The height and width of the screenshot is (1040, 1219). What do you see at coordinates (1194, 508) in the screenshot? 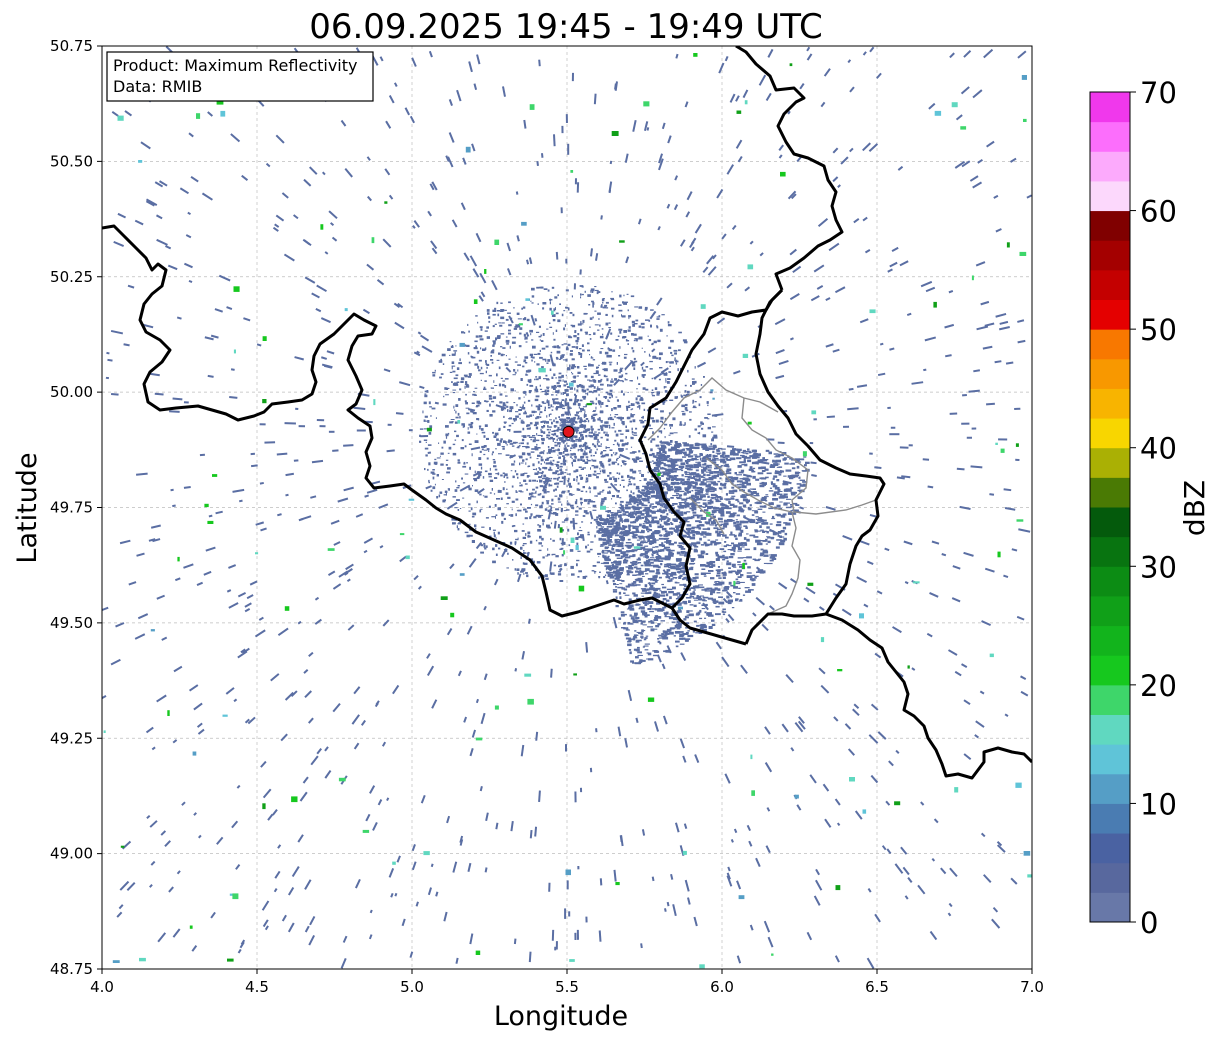
I see `colorbar-label: dBZ` at bounding box center [1194, 508].